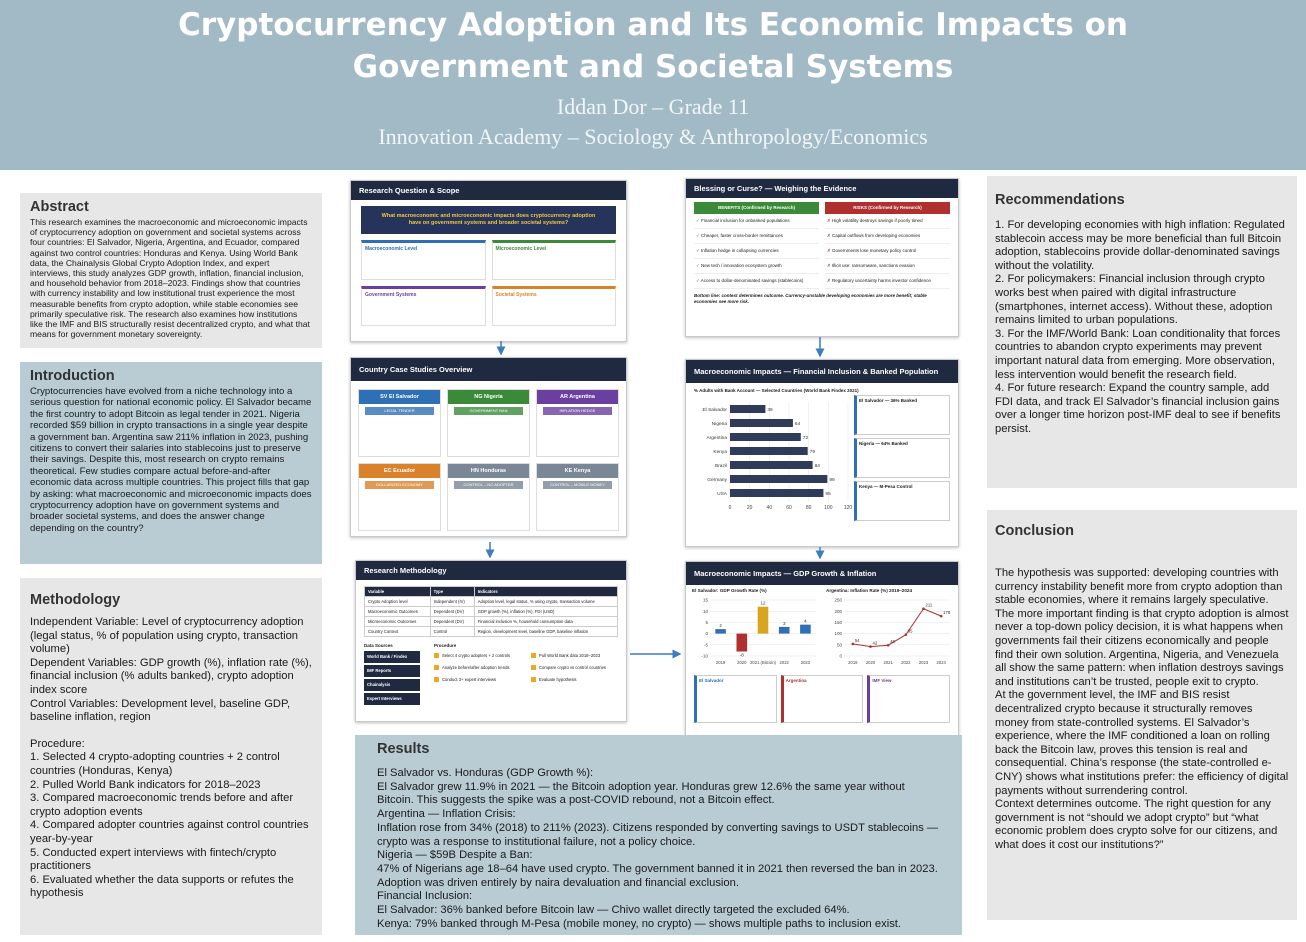 This screenshot has width=1306, height=942. I want to click on country-tag: CONTROL – MOBILE MONEY, so click(577, 485).